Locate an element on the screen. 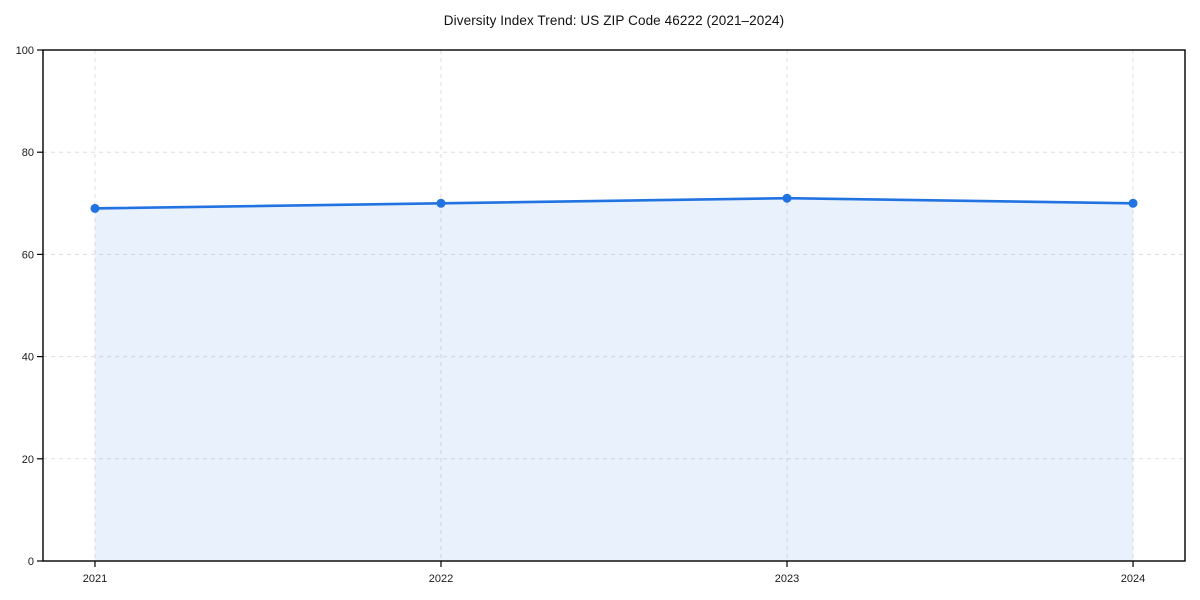  svg-text: 60 is located at coordinates (28, 255).